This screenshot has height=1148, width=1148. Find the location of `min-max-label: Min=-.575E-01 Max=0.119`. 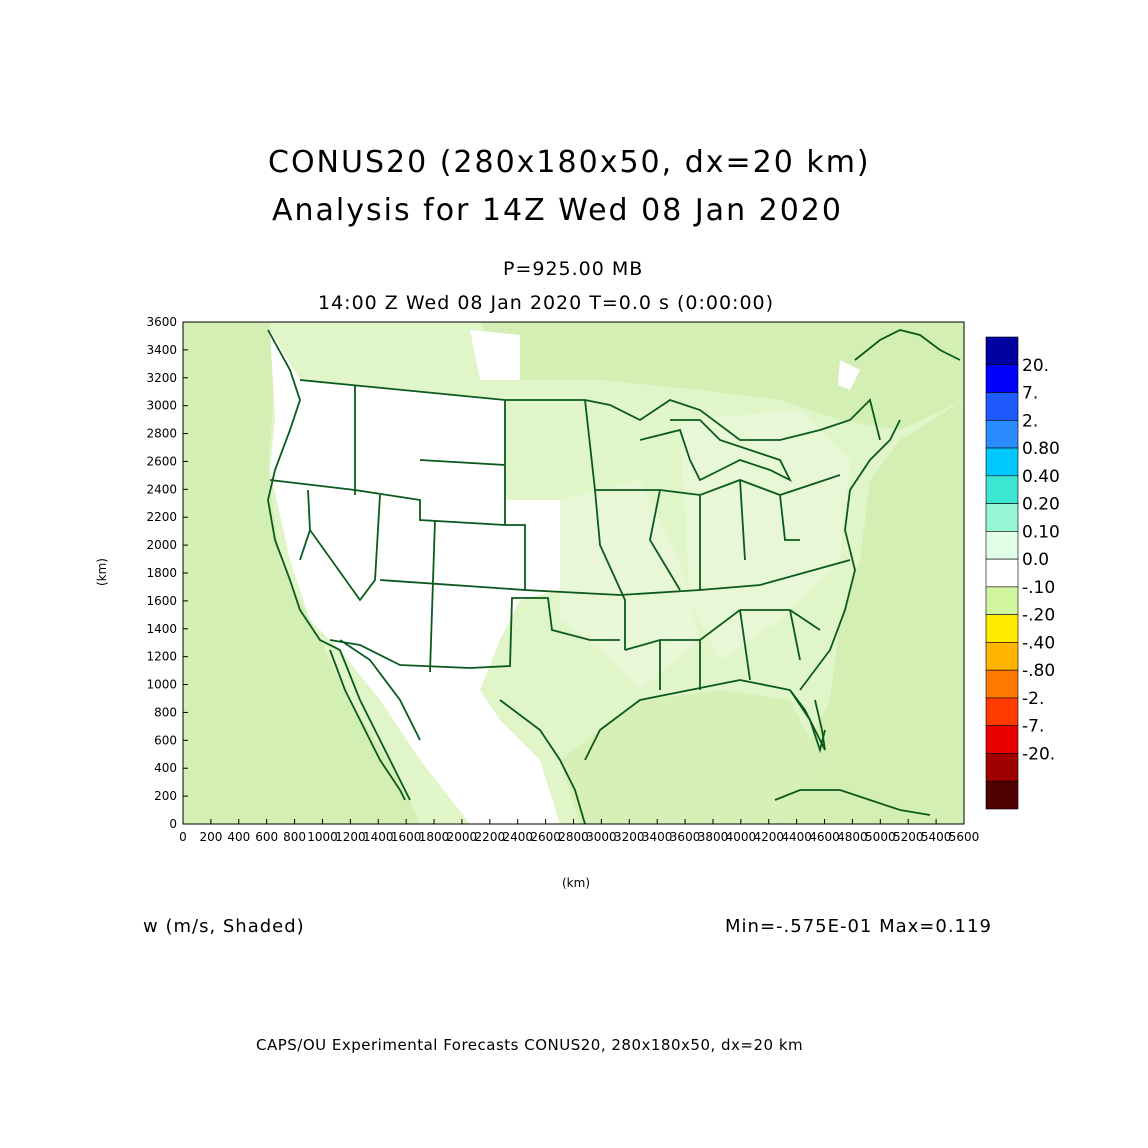

min-max-label: Min=-.575E-01 Max=0.119 is located at coordinates (858, 926).